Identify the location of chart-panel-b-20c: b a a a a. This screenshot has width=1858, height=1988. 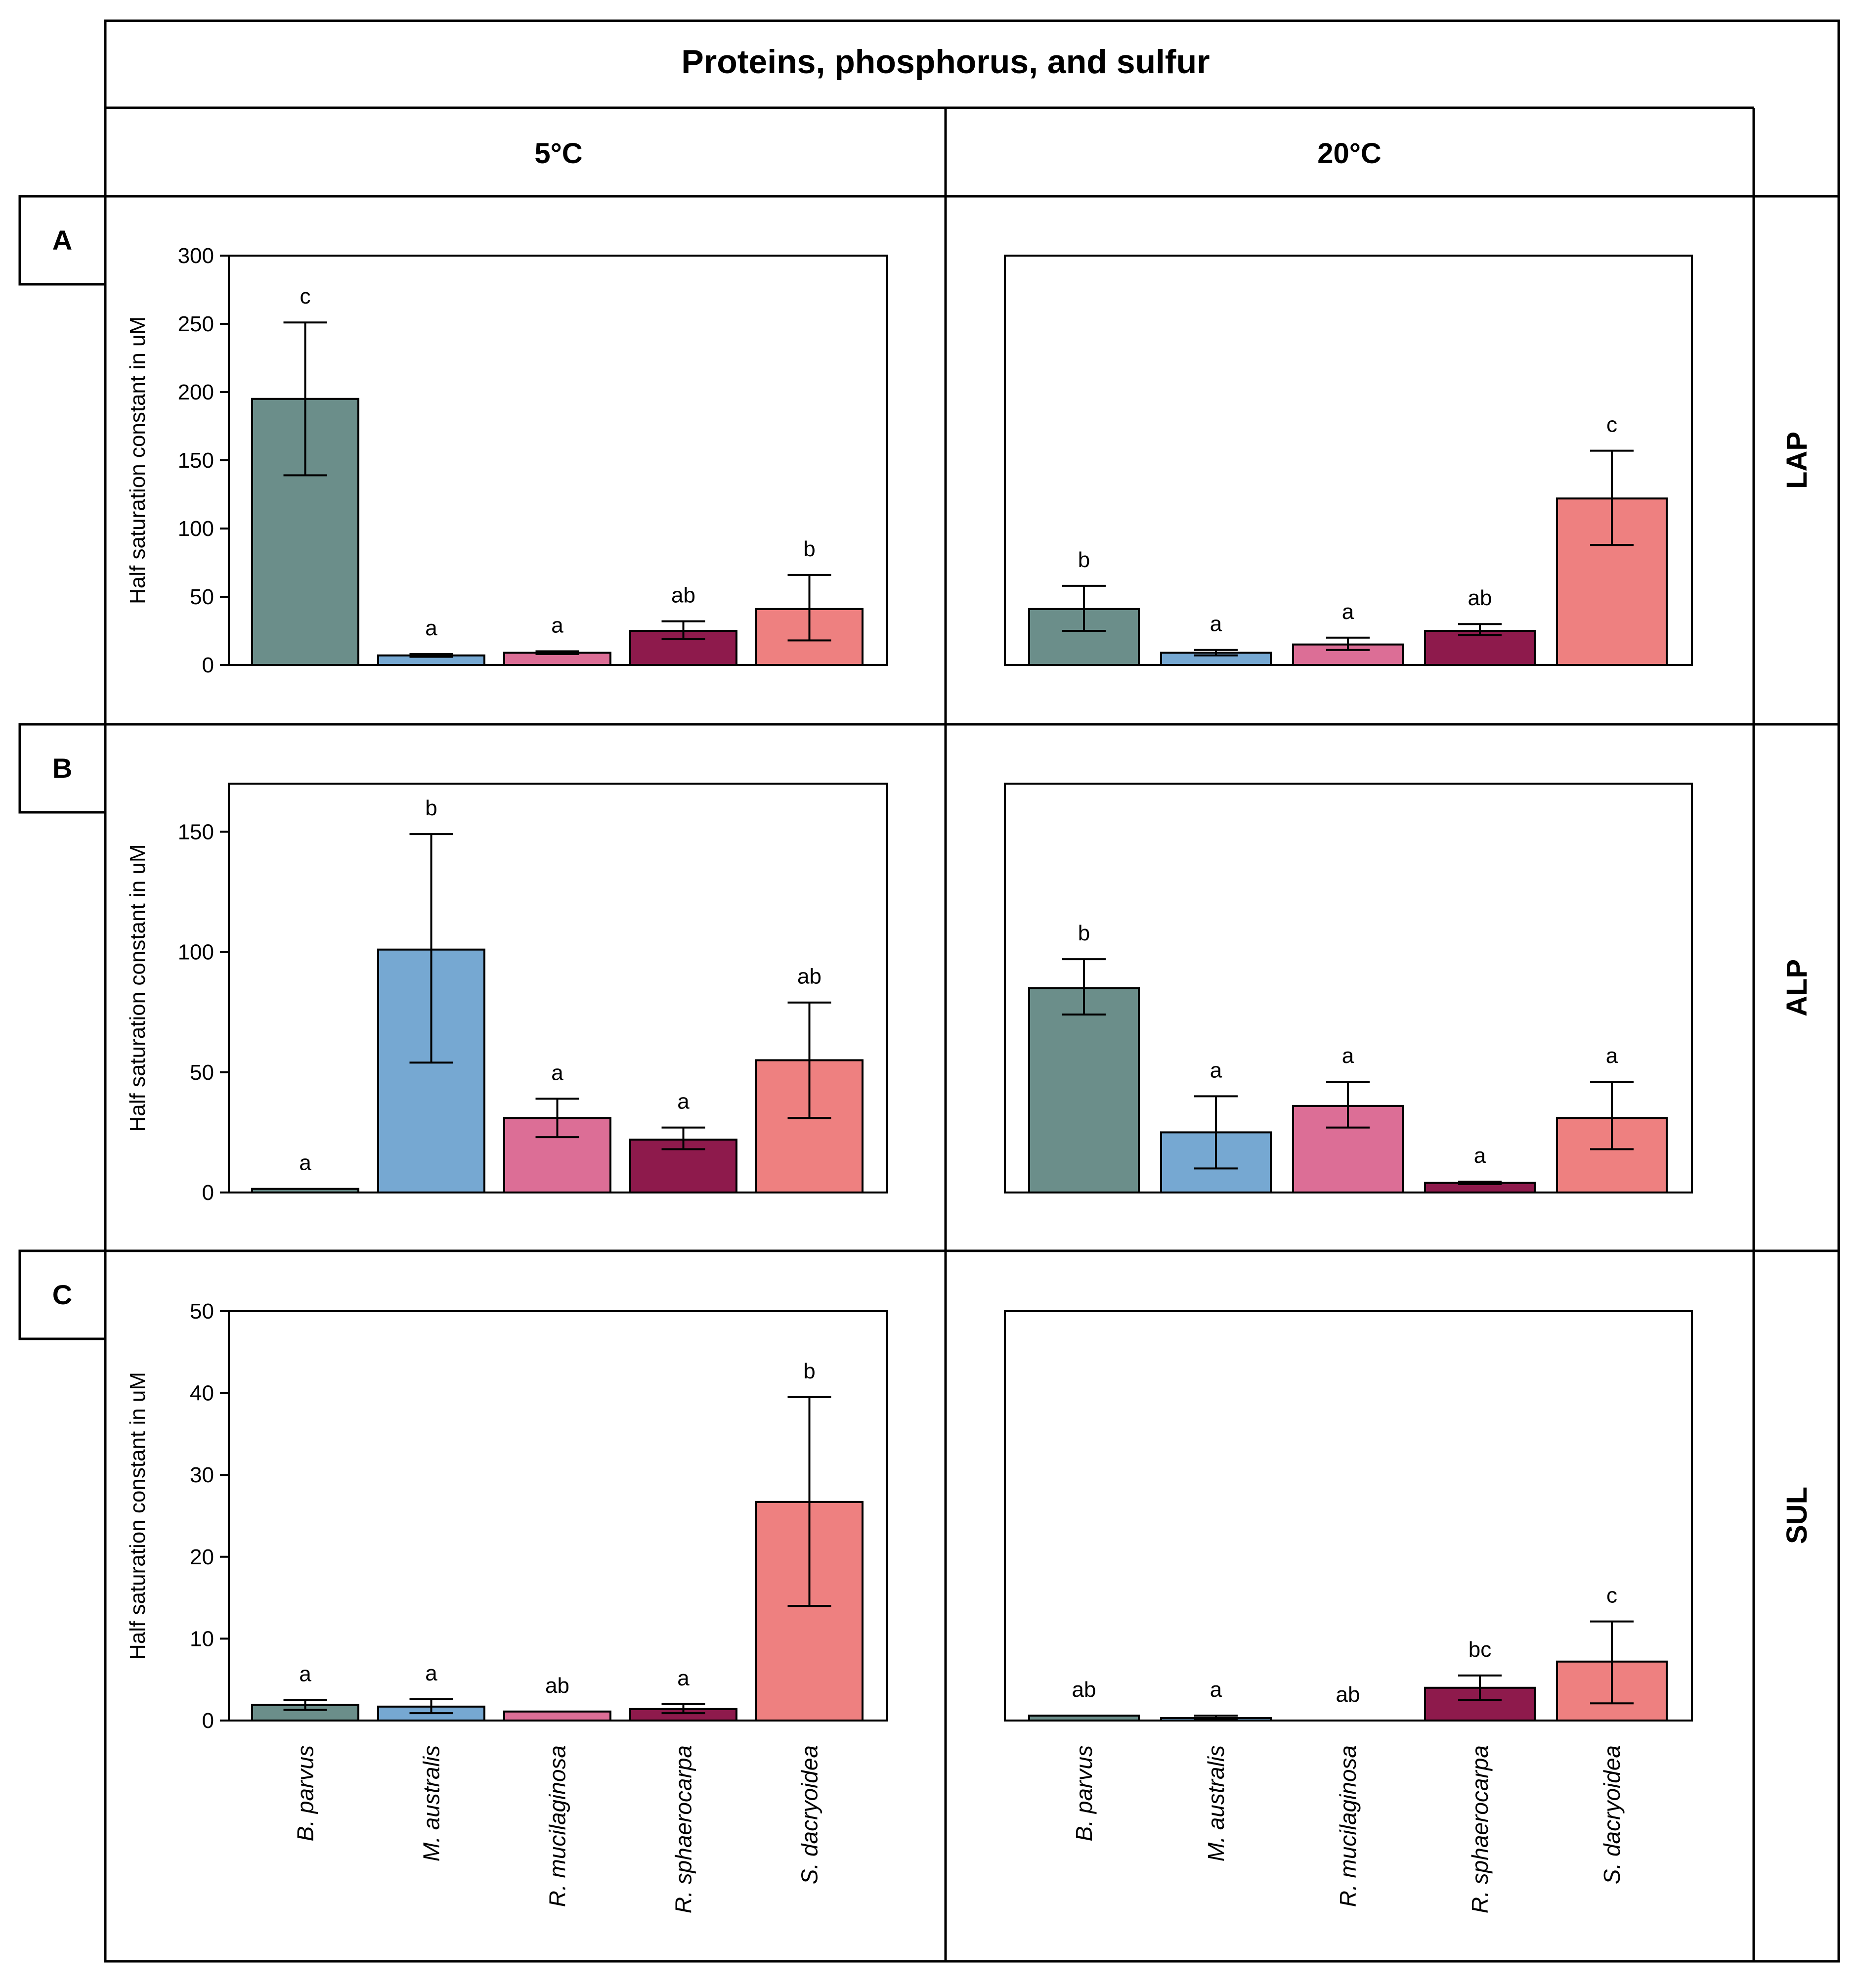
(1348, 989).